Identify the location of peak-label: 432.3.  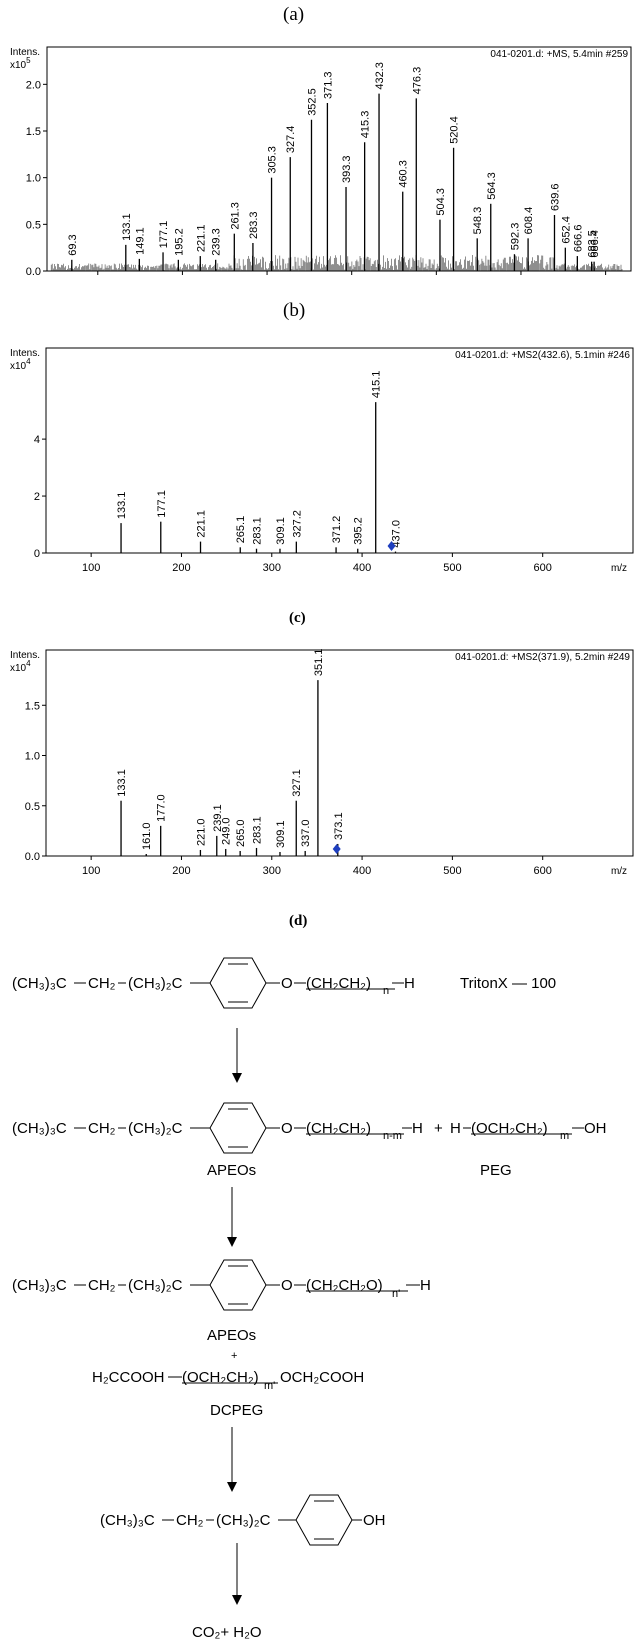
(380, 76).